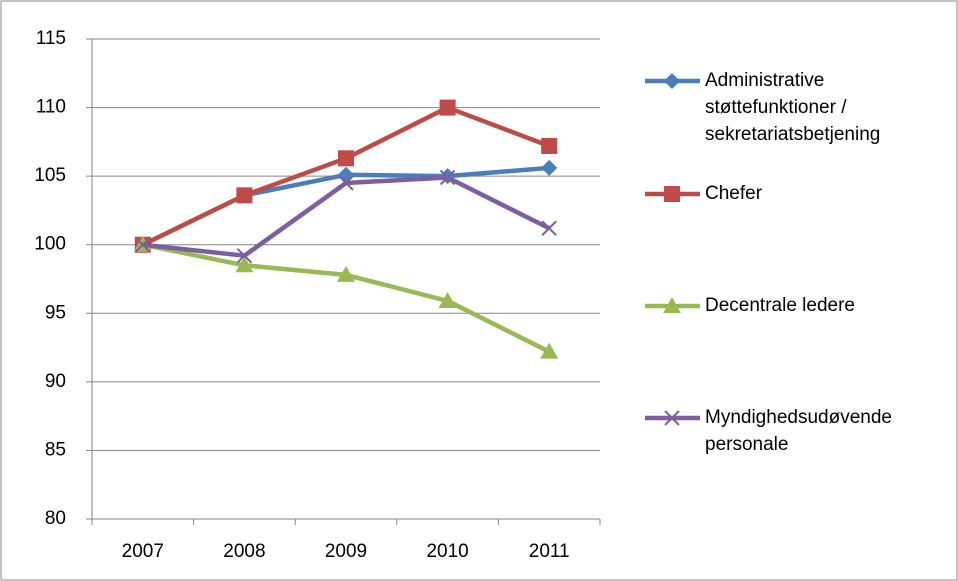 The width and height of the screenshot is (958, 581). Describe the element at coordinates (50, 244) in the screenshot. I see `y-tick-label: 100` at that location.